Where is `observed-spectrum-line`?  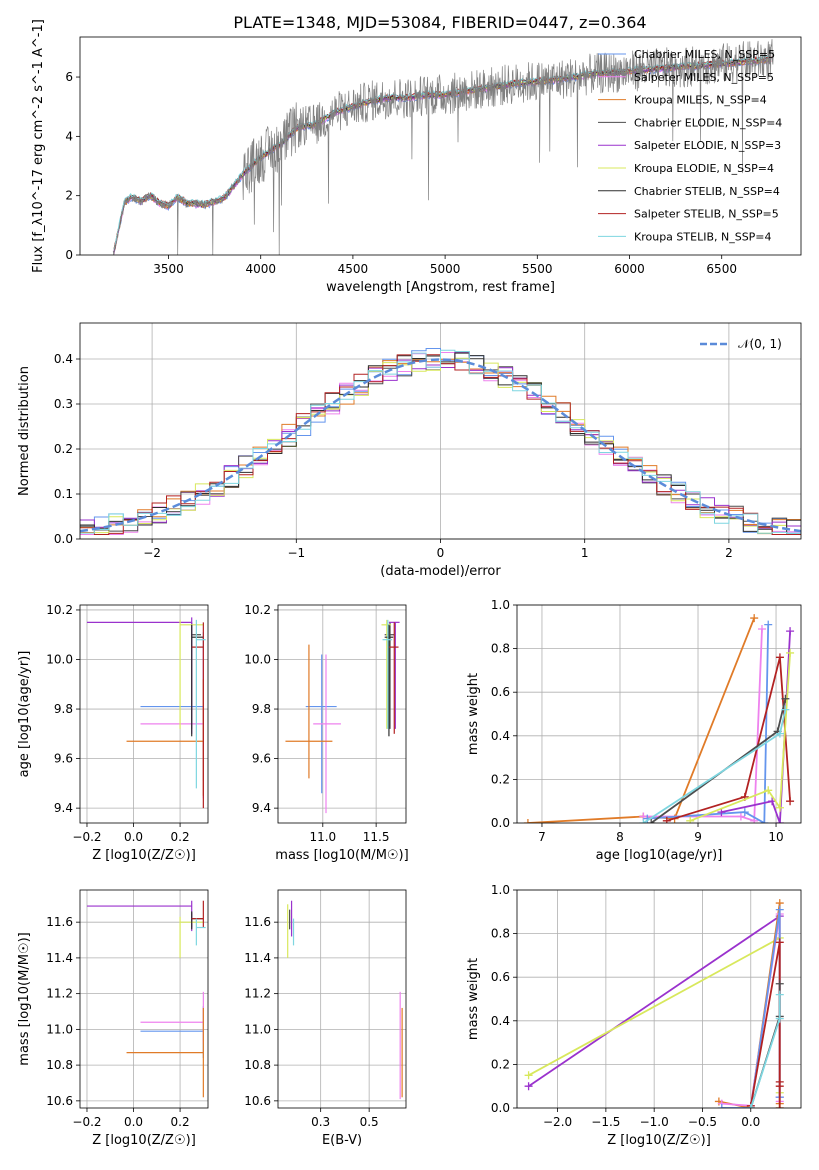 observed-spectrum-line is located at coordinates (443, 147).